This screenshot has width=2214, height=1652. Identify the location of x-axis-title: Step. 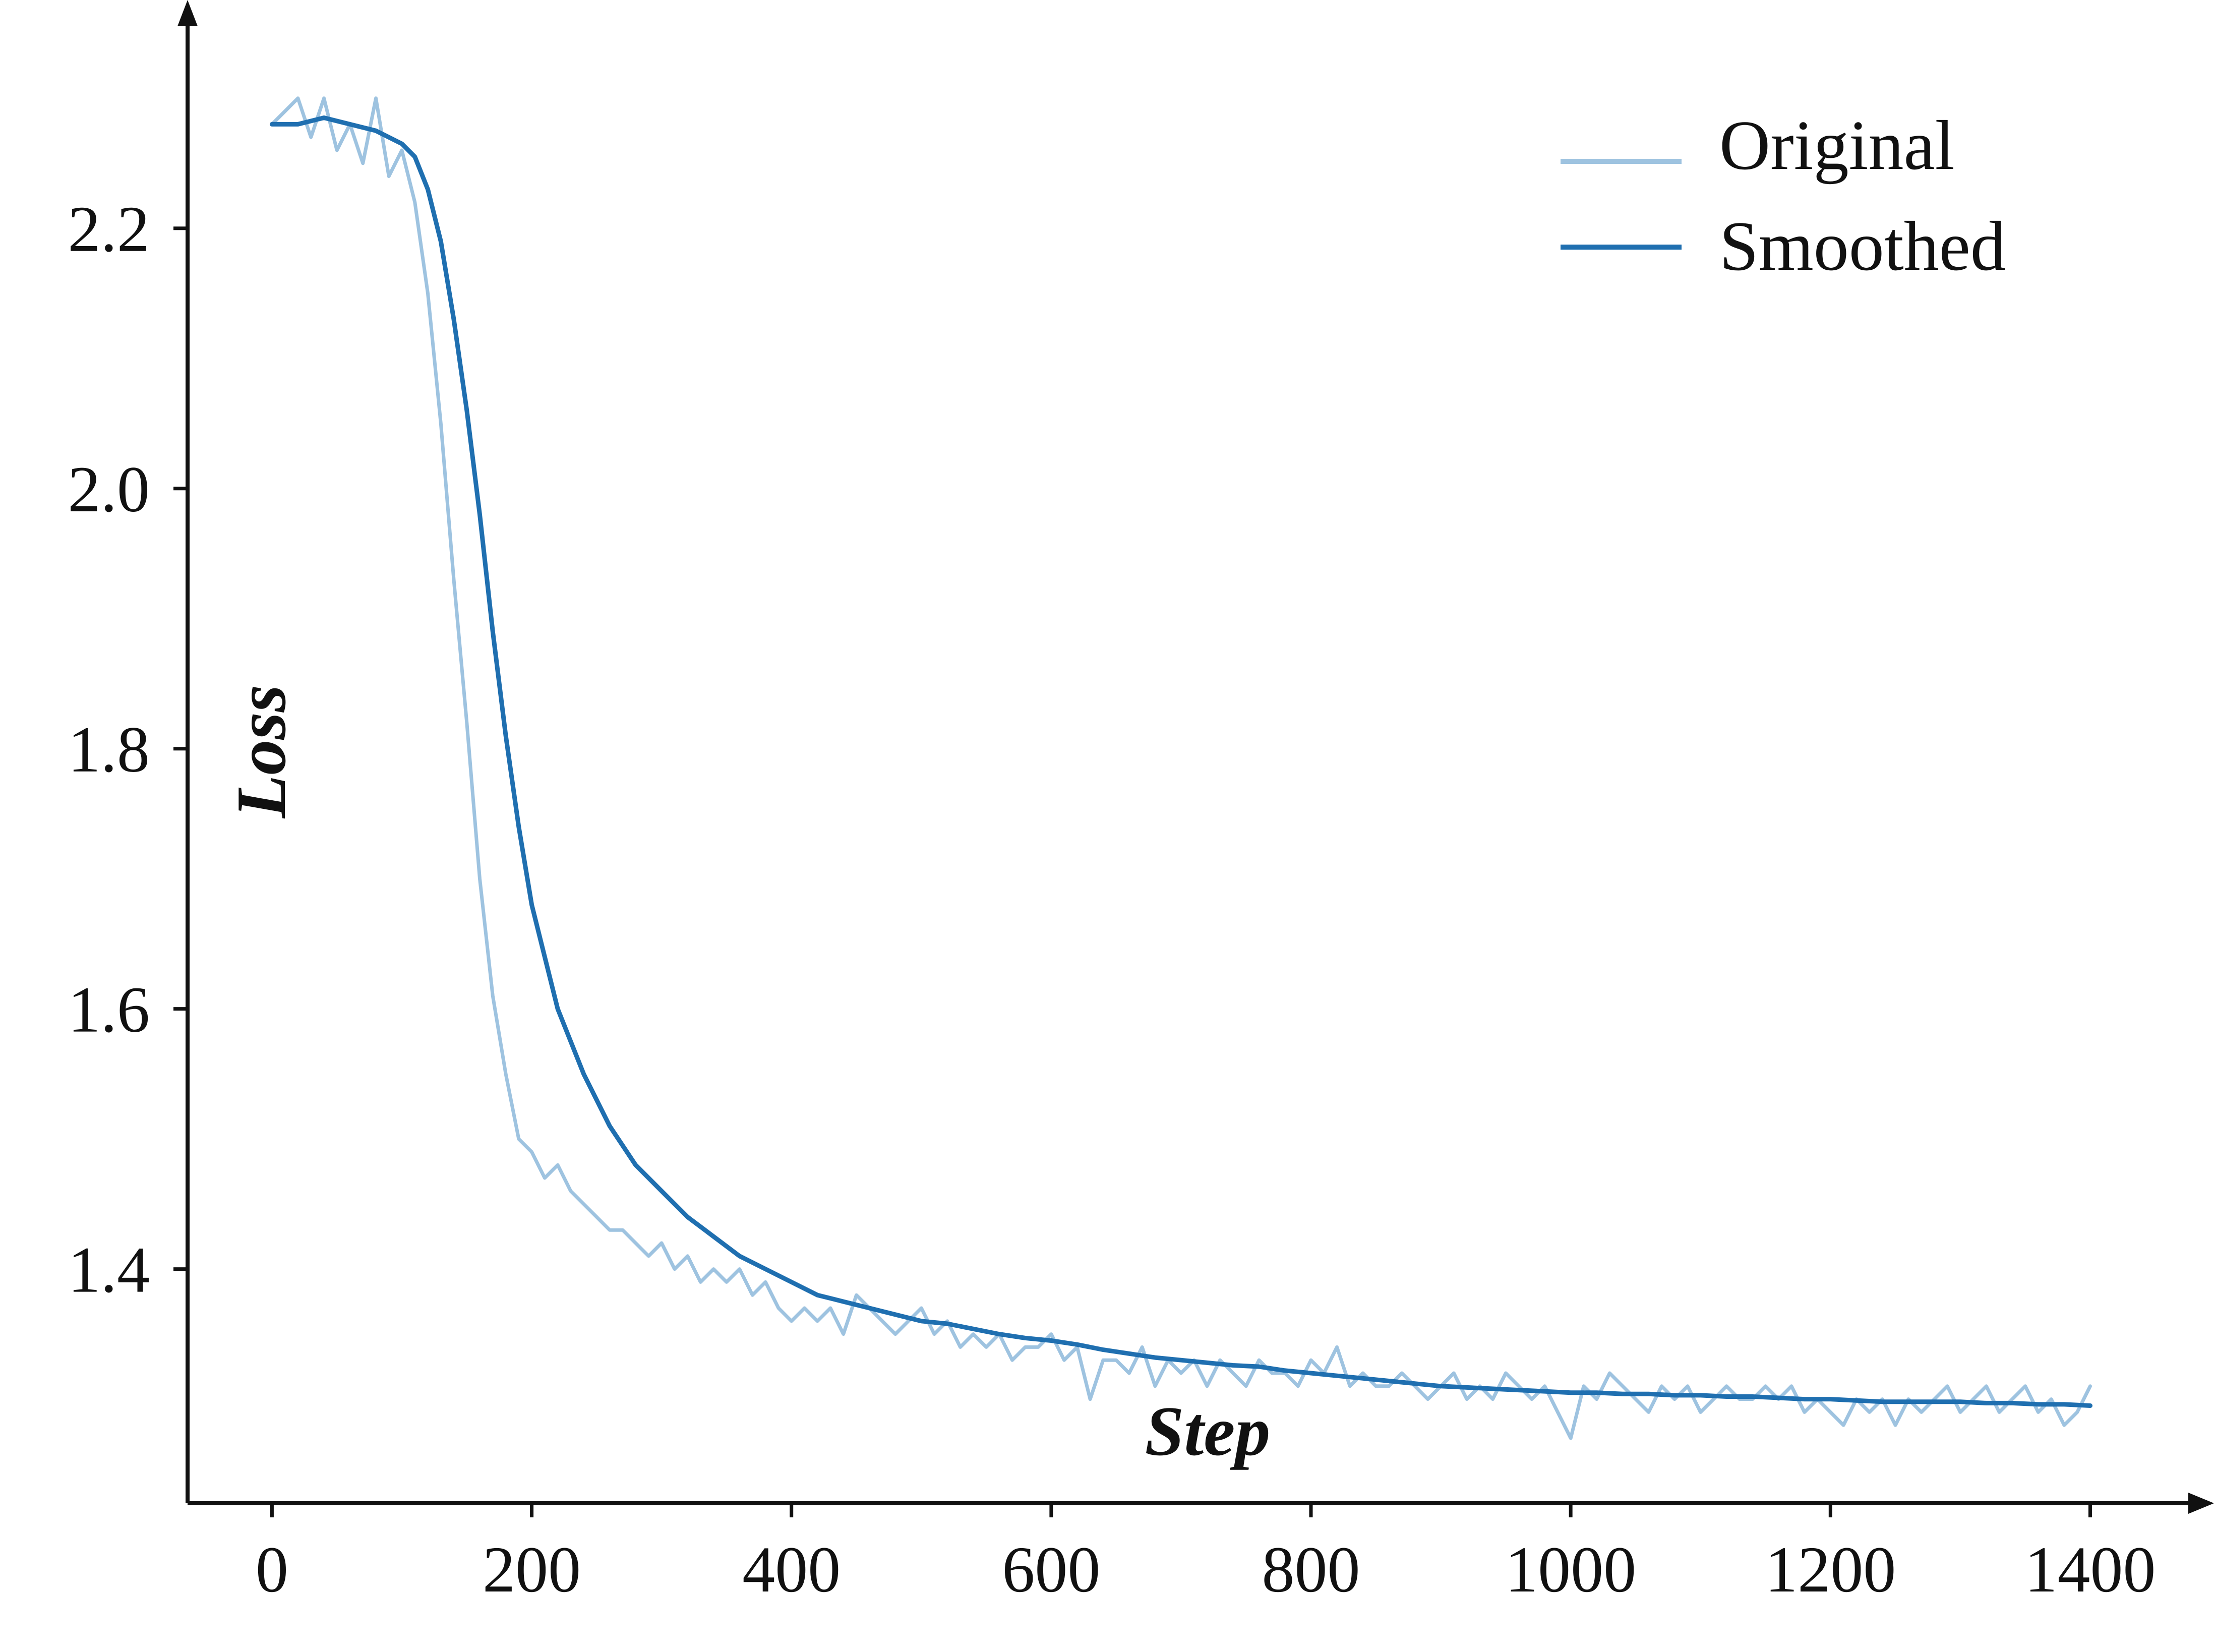
(1208, 1431).